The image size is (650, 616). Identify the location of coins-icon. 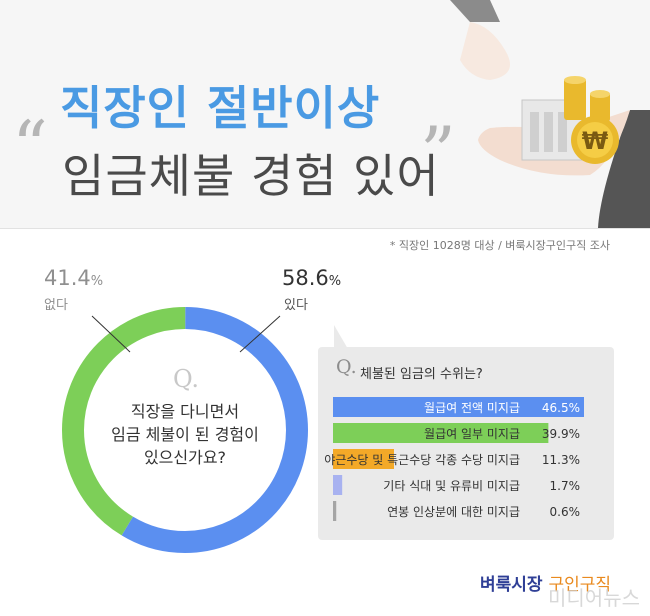
(587, 99).